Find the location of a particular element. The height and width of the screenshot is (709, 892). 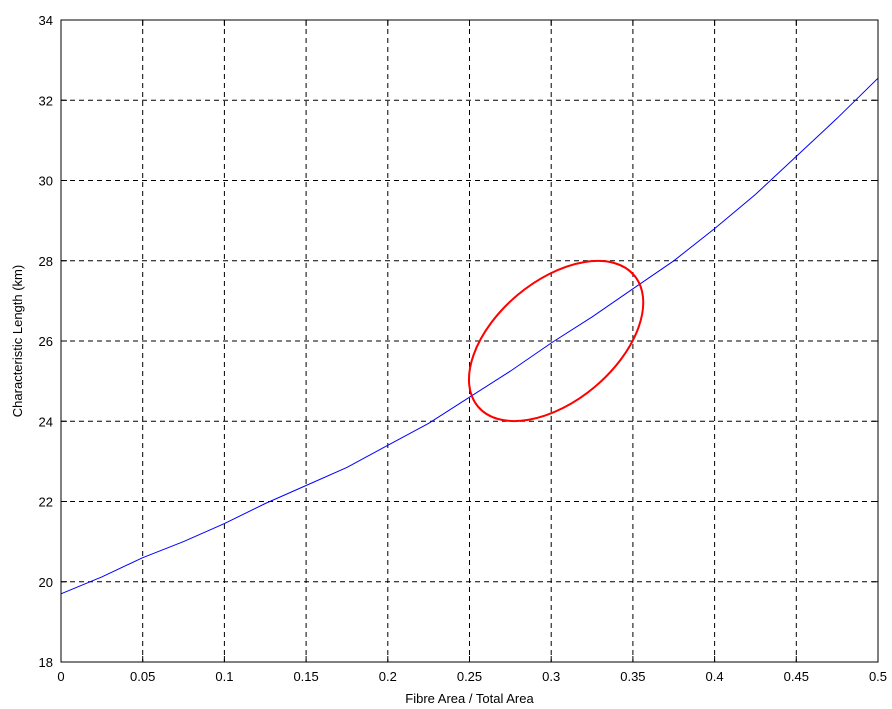

y-tick-label: 28 is located at coordinates (46, 261).